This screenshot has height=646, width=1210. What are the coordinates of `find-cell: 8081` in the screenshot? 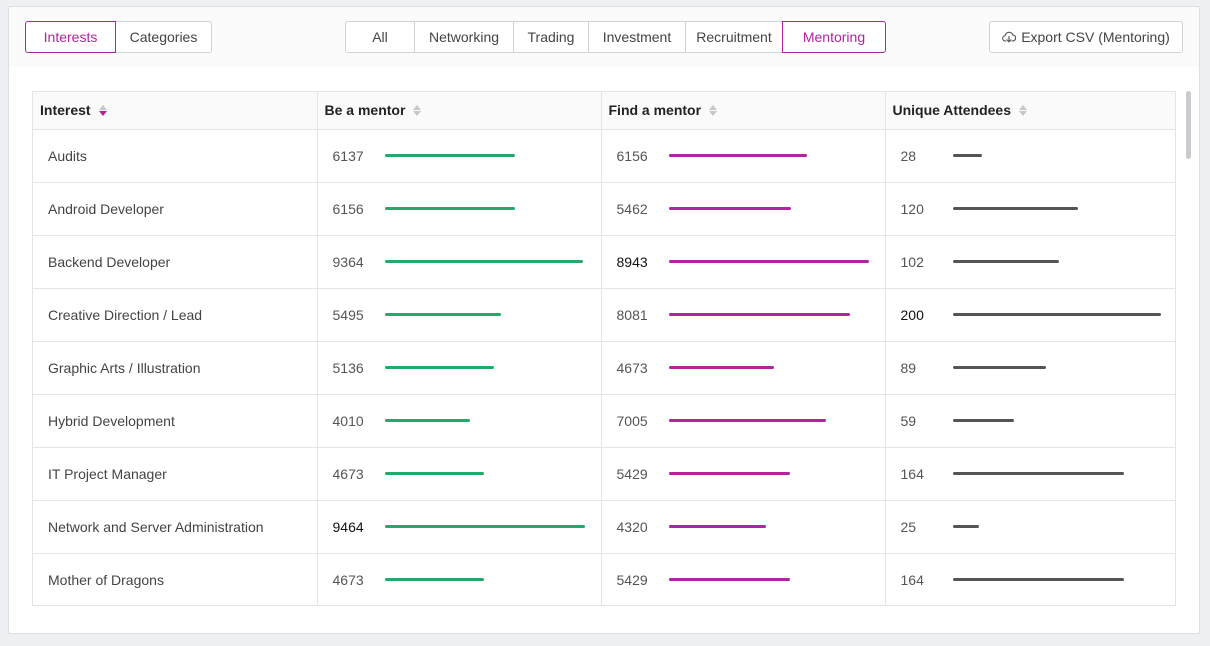 It's located at (743, 315).